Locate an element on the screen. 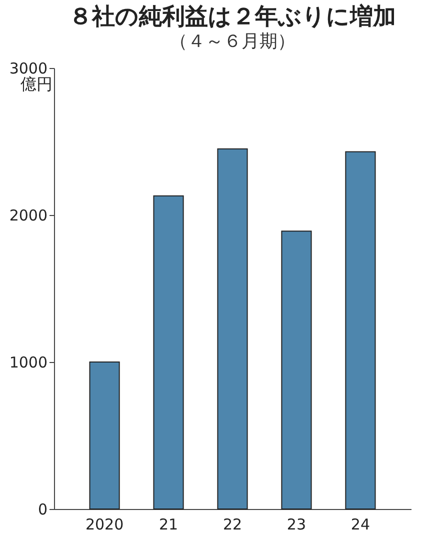  y-axis-title: 億円 is located at coordinates (36, 84).